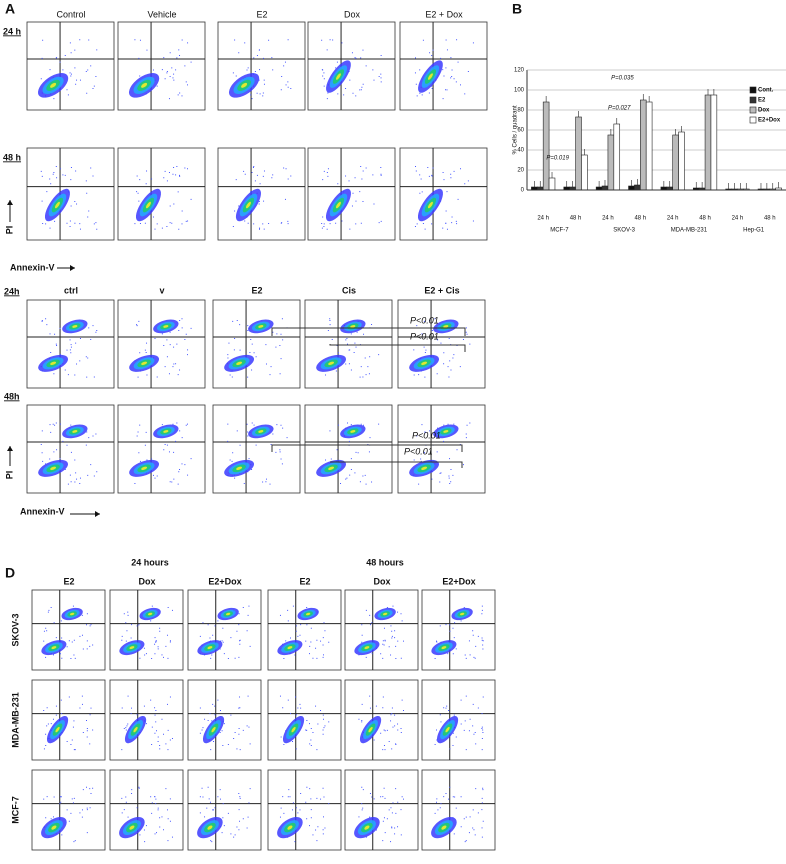  What do you see at coordinates (624, 231) in the screenshot?
I see `group-label: SKOV-3` at bounding box center [624, 231].